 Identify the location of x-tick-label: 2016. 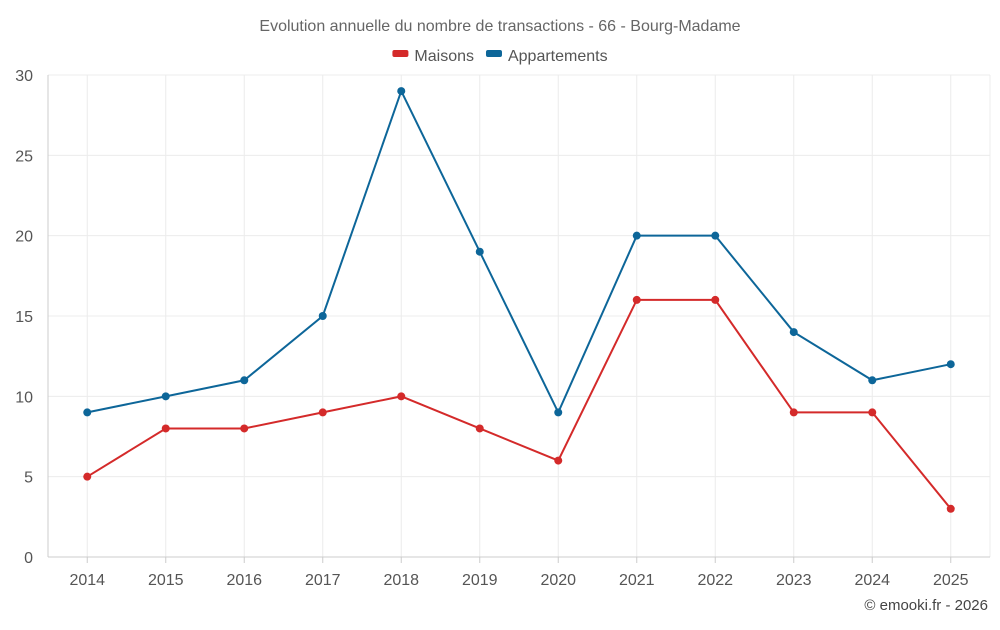
(244, 580).